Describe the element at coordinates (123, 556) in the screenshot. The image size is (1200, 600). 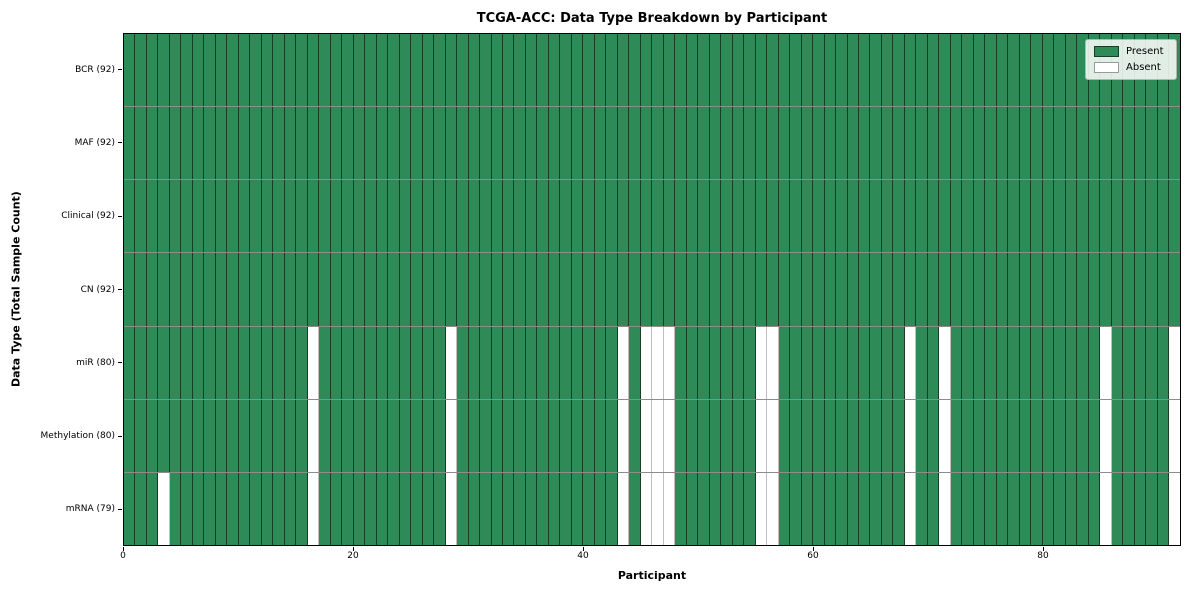
I see `x-tick-label: 0` at that location.